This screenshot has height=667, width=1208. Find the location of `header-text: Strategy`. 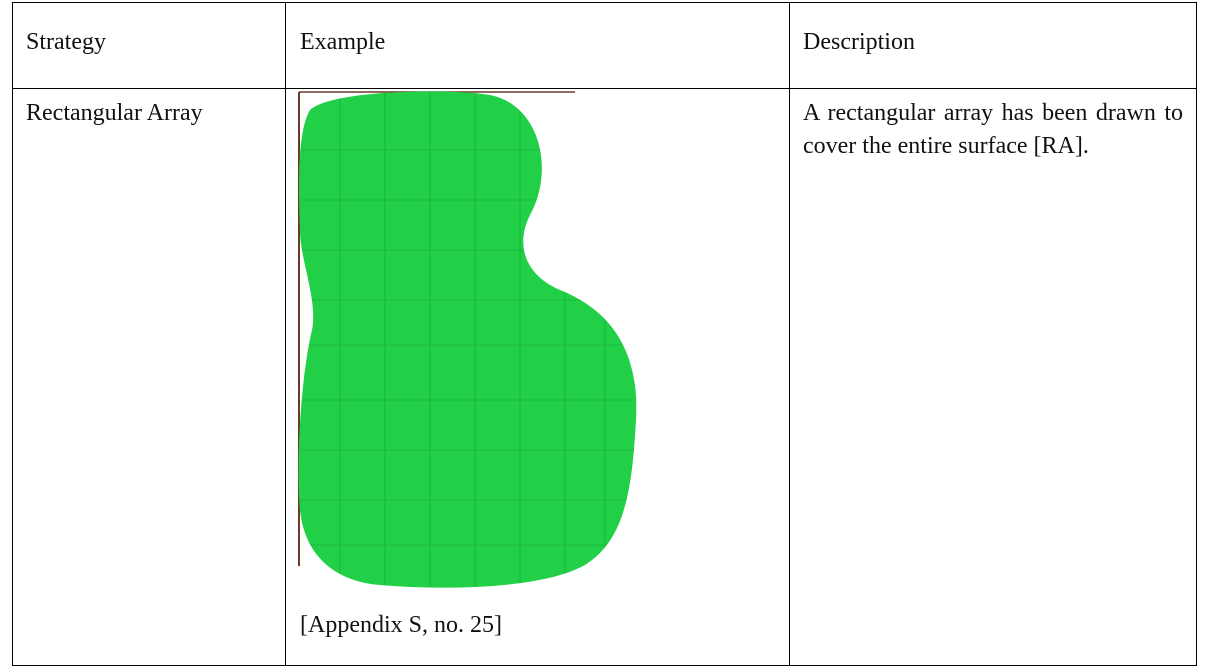

header-text: Strategy is located at coordinates (66, 42).